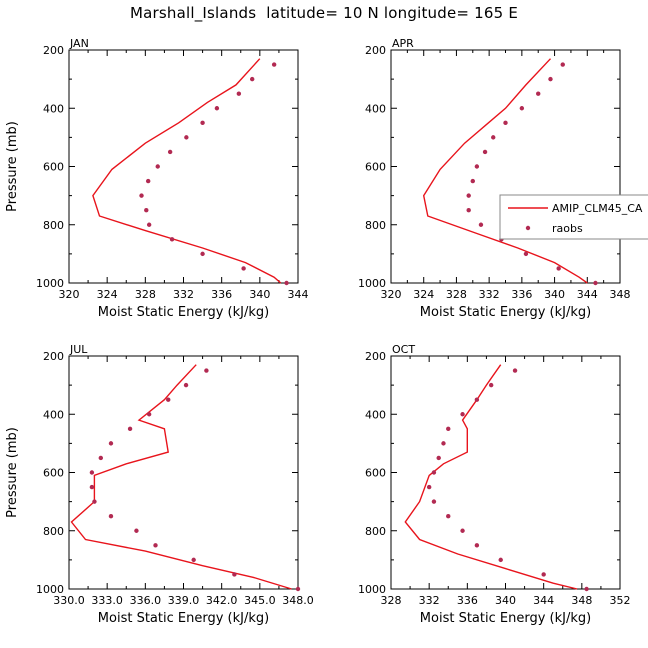  Describe the element at coordinates (298, 600) in the screenshot. I see `x-tick-label: 348.0` at that location.